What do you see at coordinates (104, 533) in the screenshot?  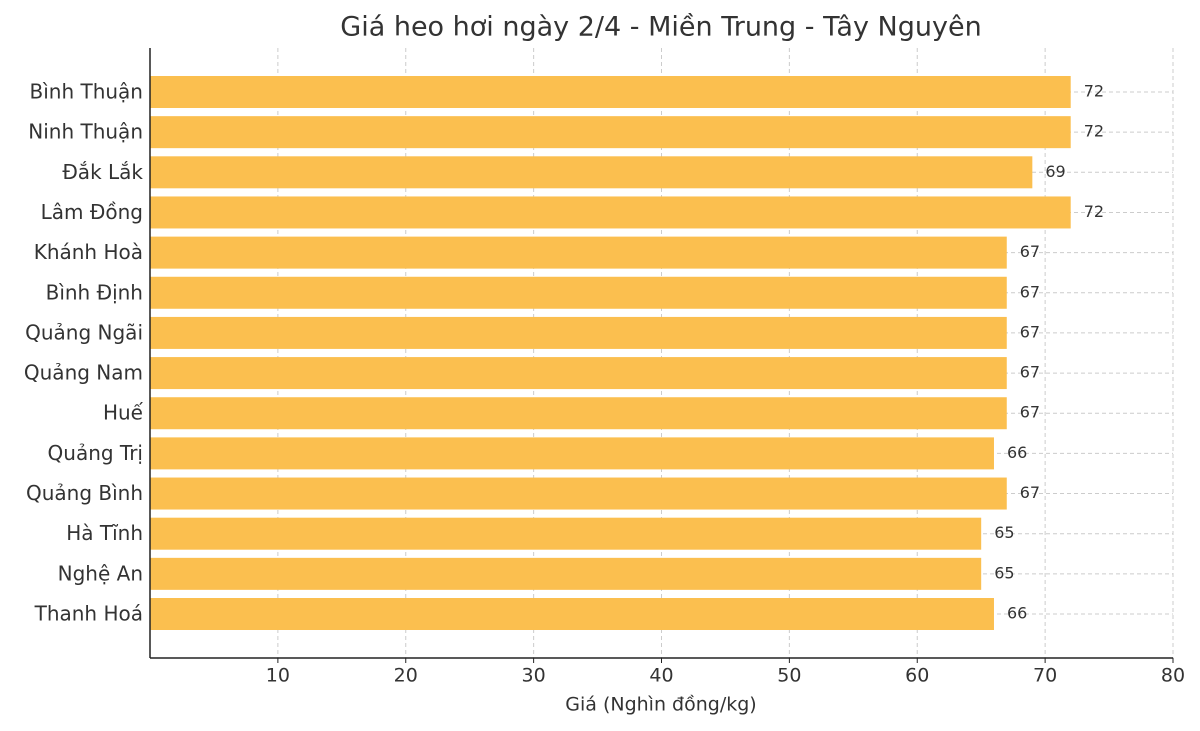 I see `y-tick-label: Hà Tĩnh` at bounding box center [104, 533].